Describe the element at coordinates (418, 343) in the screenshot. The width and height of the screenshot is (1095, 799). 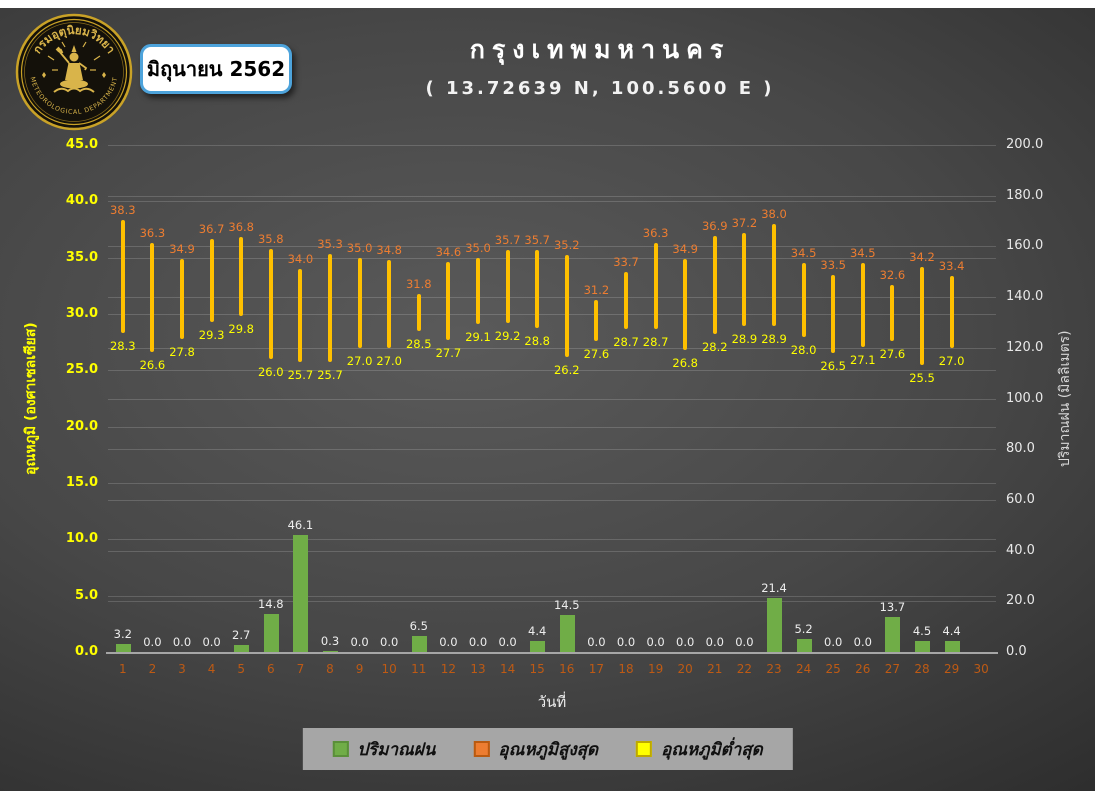
I see `min-temp-value-label: 28.5` at that location.